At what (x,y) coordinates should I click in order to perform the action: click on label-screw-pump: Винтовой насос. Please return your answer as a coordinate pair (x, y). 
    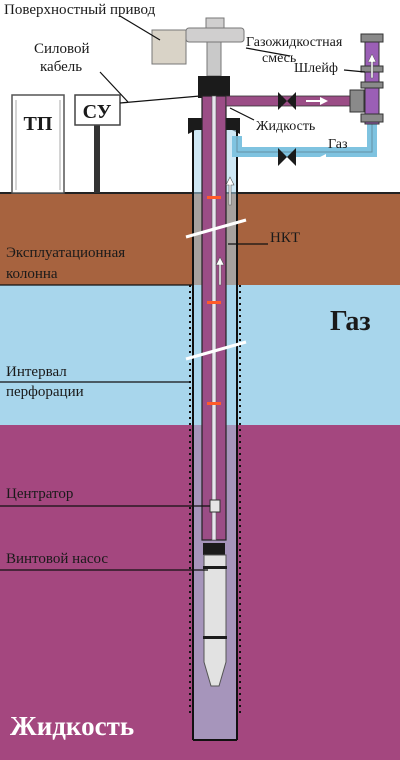
    Looking at the image, I should click on (57, 559).